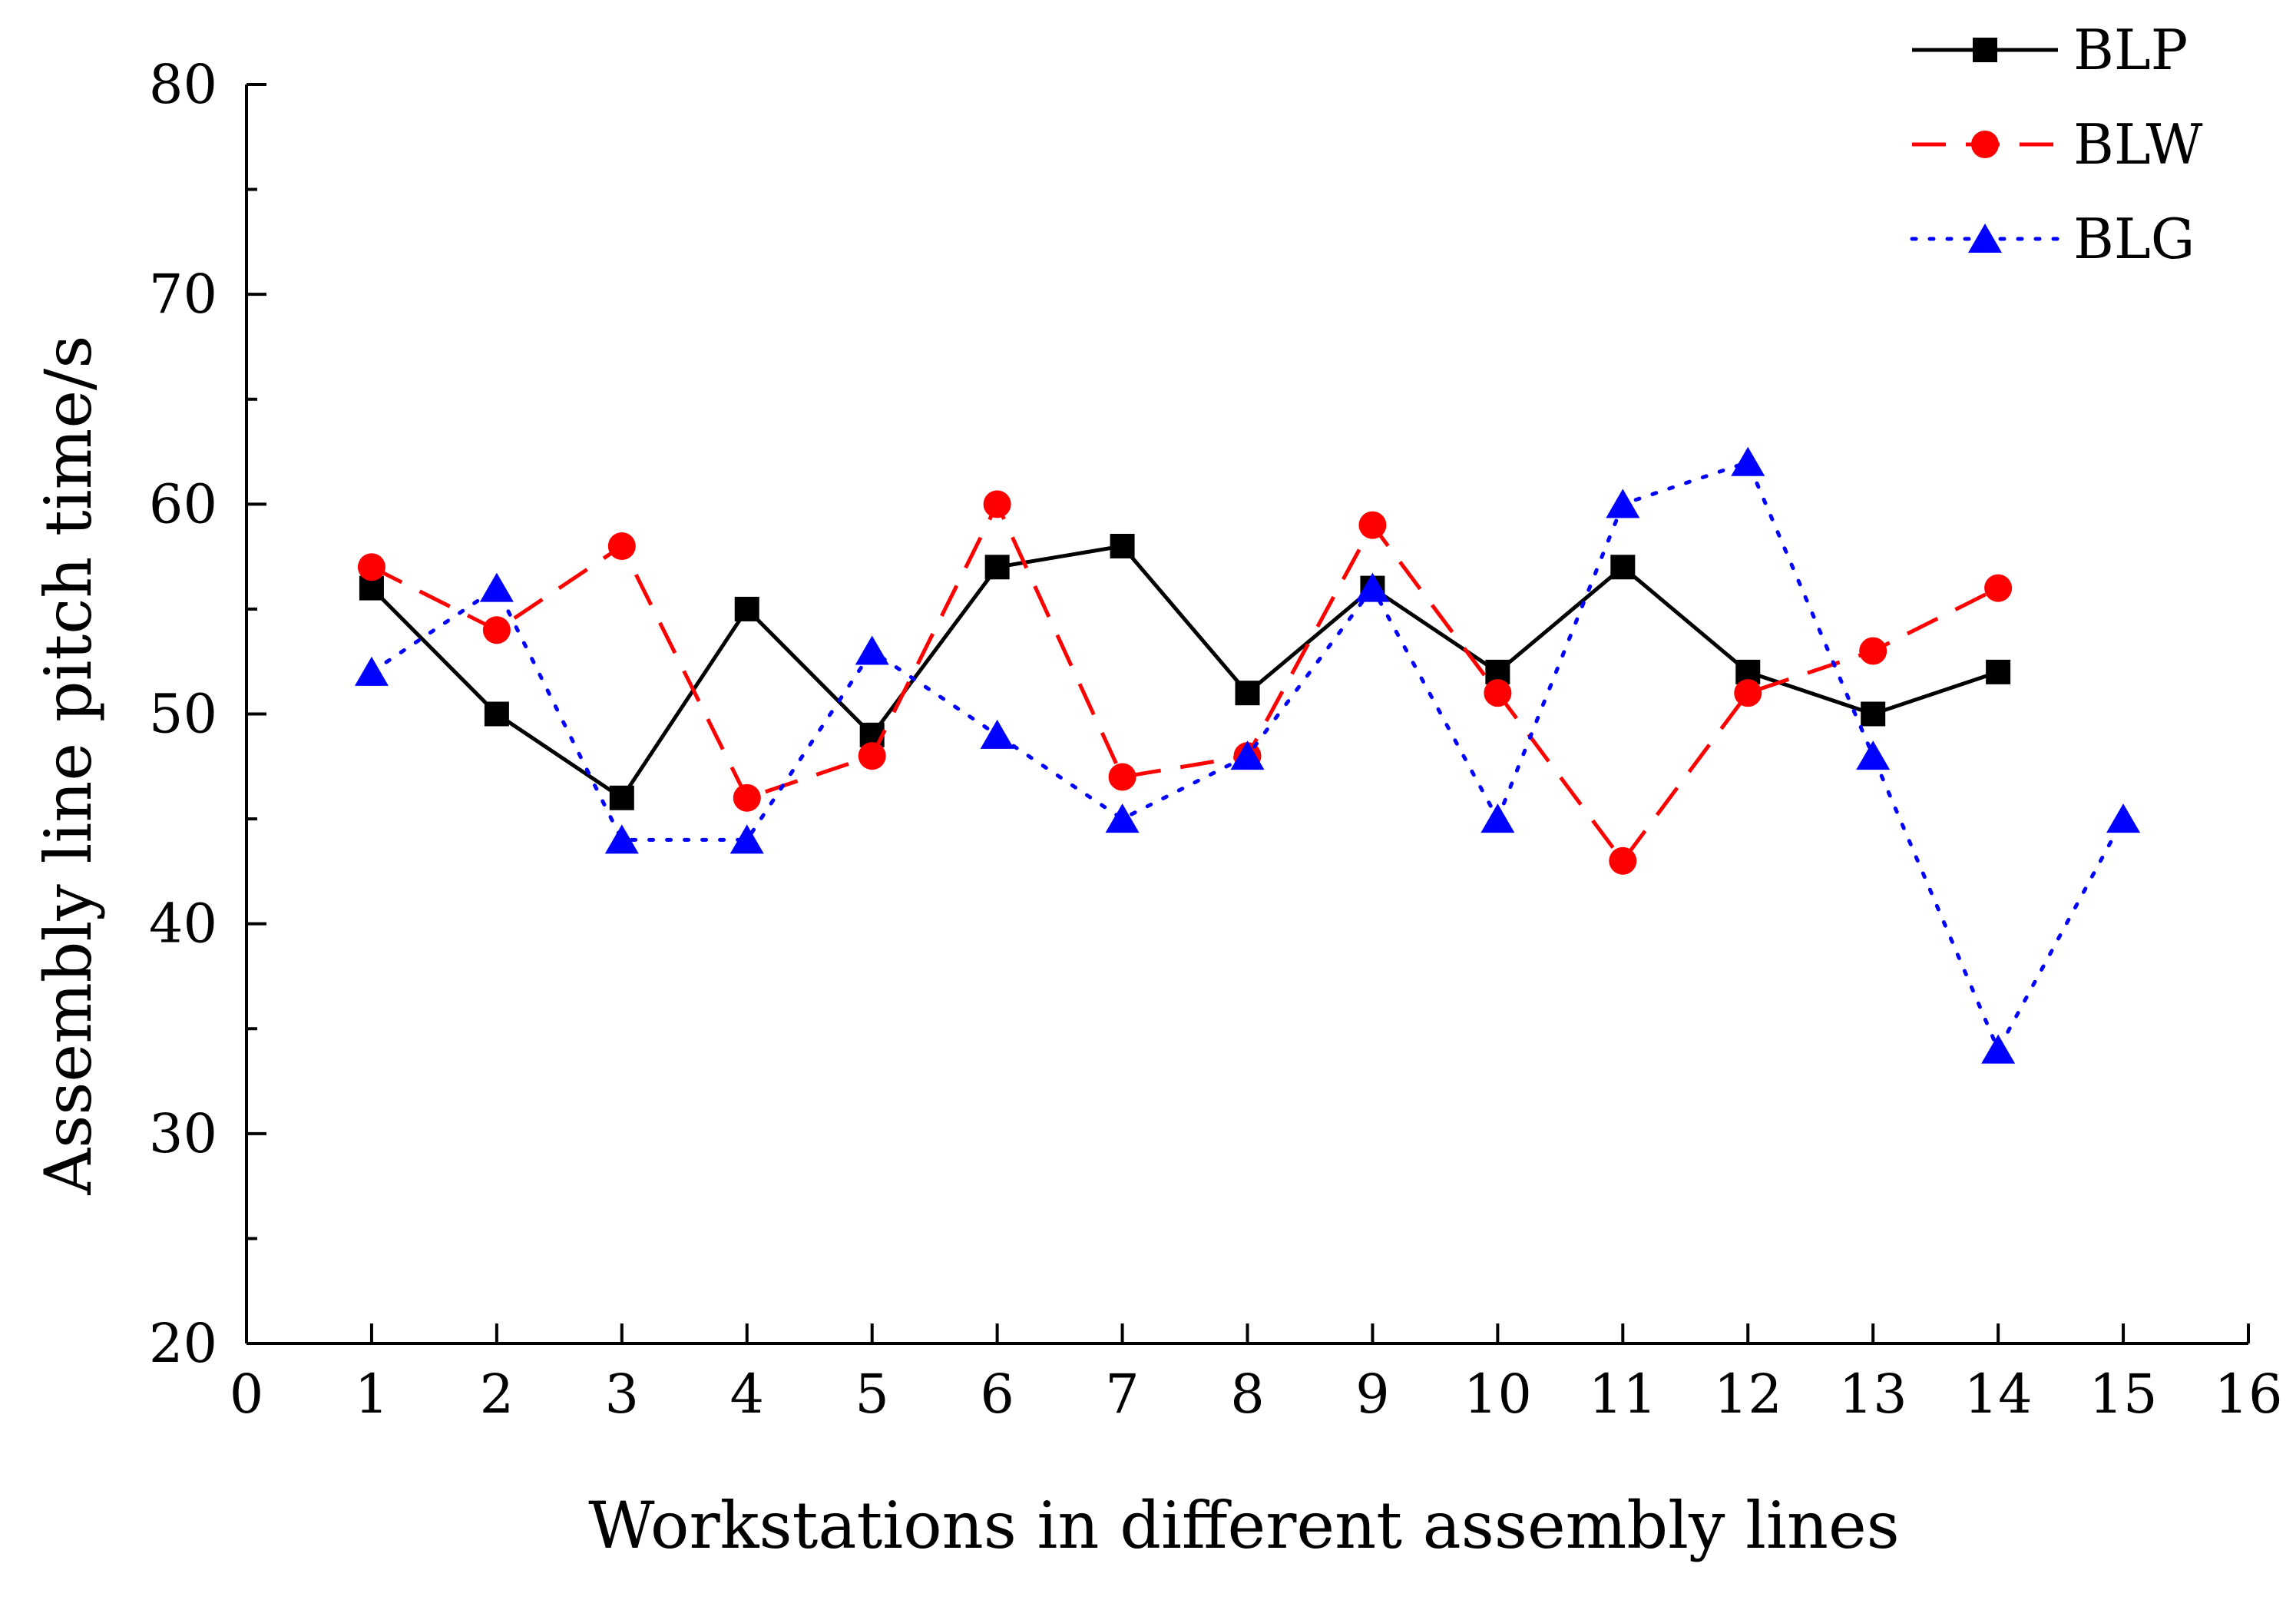  I want to click on y-tick-label: 60, so click(183, 503).